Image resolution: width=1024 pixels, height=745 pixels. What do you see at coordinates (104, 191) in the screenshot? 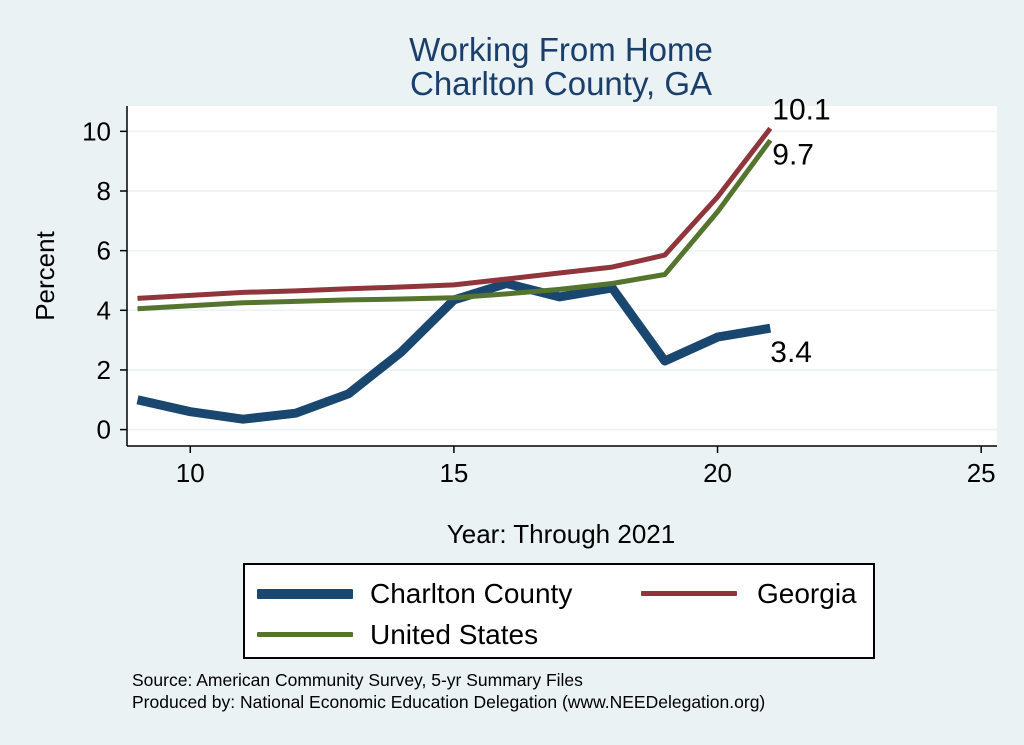
I see `y-tick-label-8: 8` at bounding box center [104, 191].